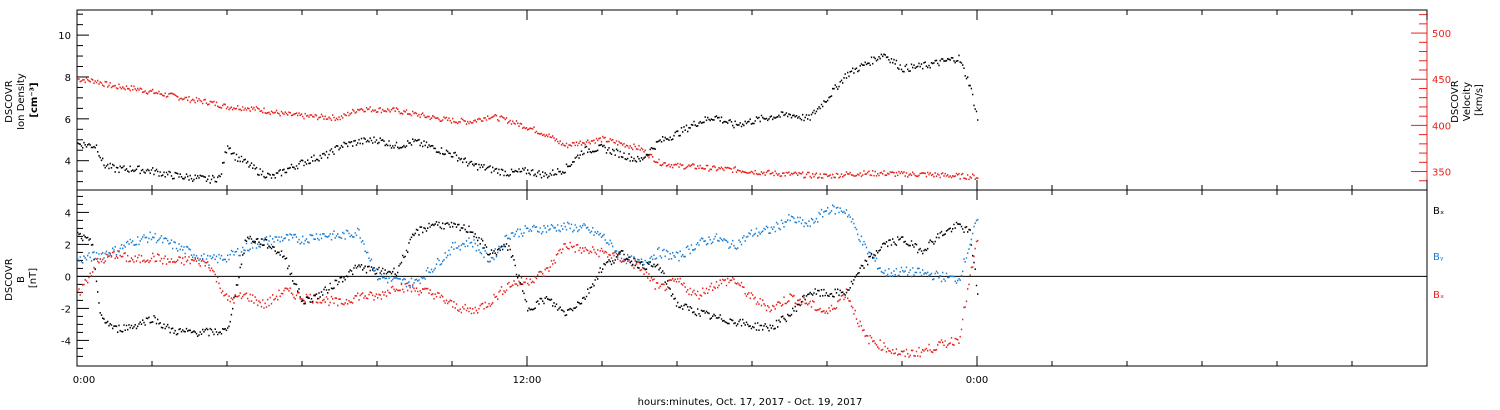 The image size is (1500, 410). What do you see at coordinates (68, 277) in the screenshot?
I see `field-tick-label: 0` at bounding box center [68, 277].